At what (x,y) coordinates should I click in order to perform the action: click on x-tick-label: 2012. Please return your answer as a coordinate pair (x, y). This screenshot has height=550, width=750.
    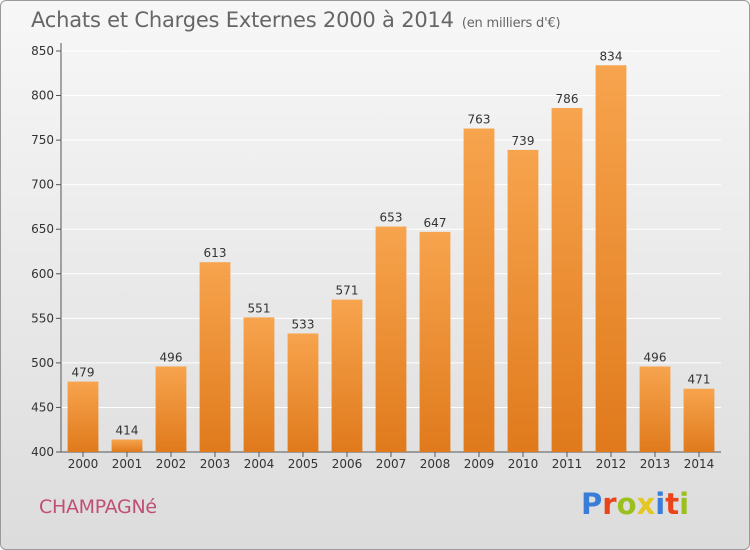
    Looking at the image, I should click on (611, 464).